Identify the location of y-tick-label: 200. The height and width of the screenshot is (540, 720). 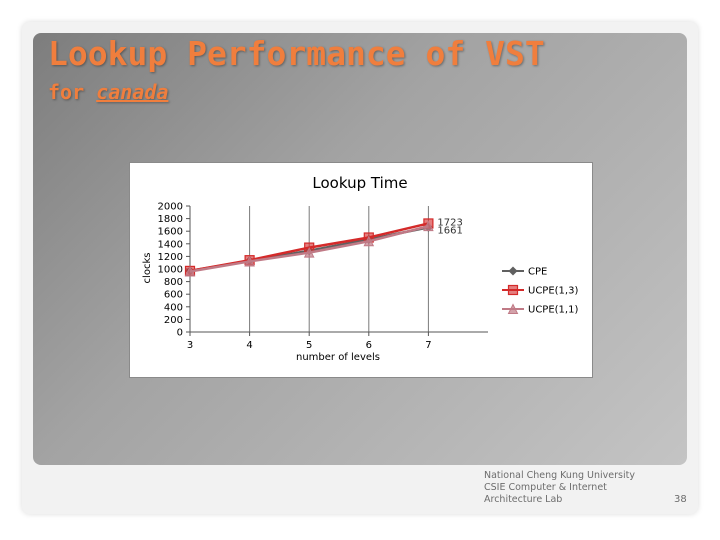
(173, 320).